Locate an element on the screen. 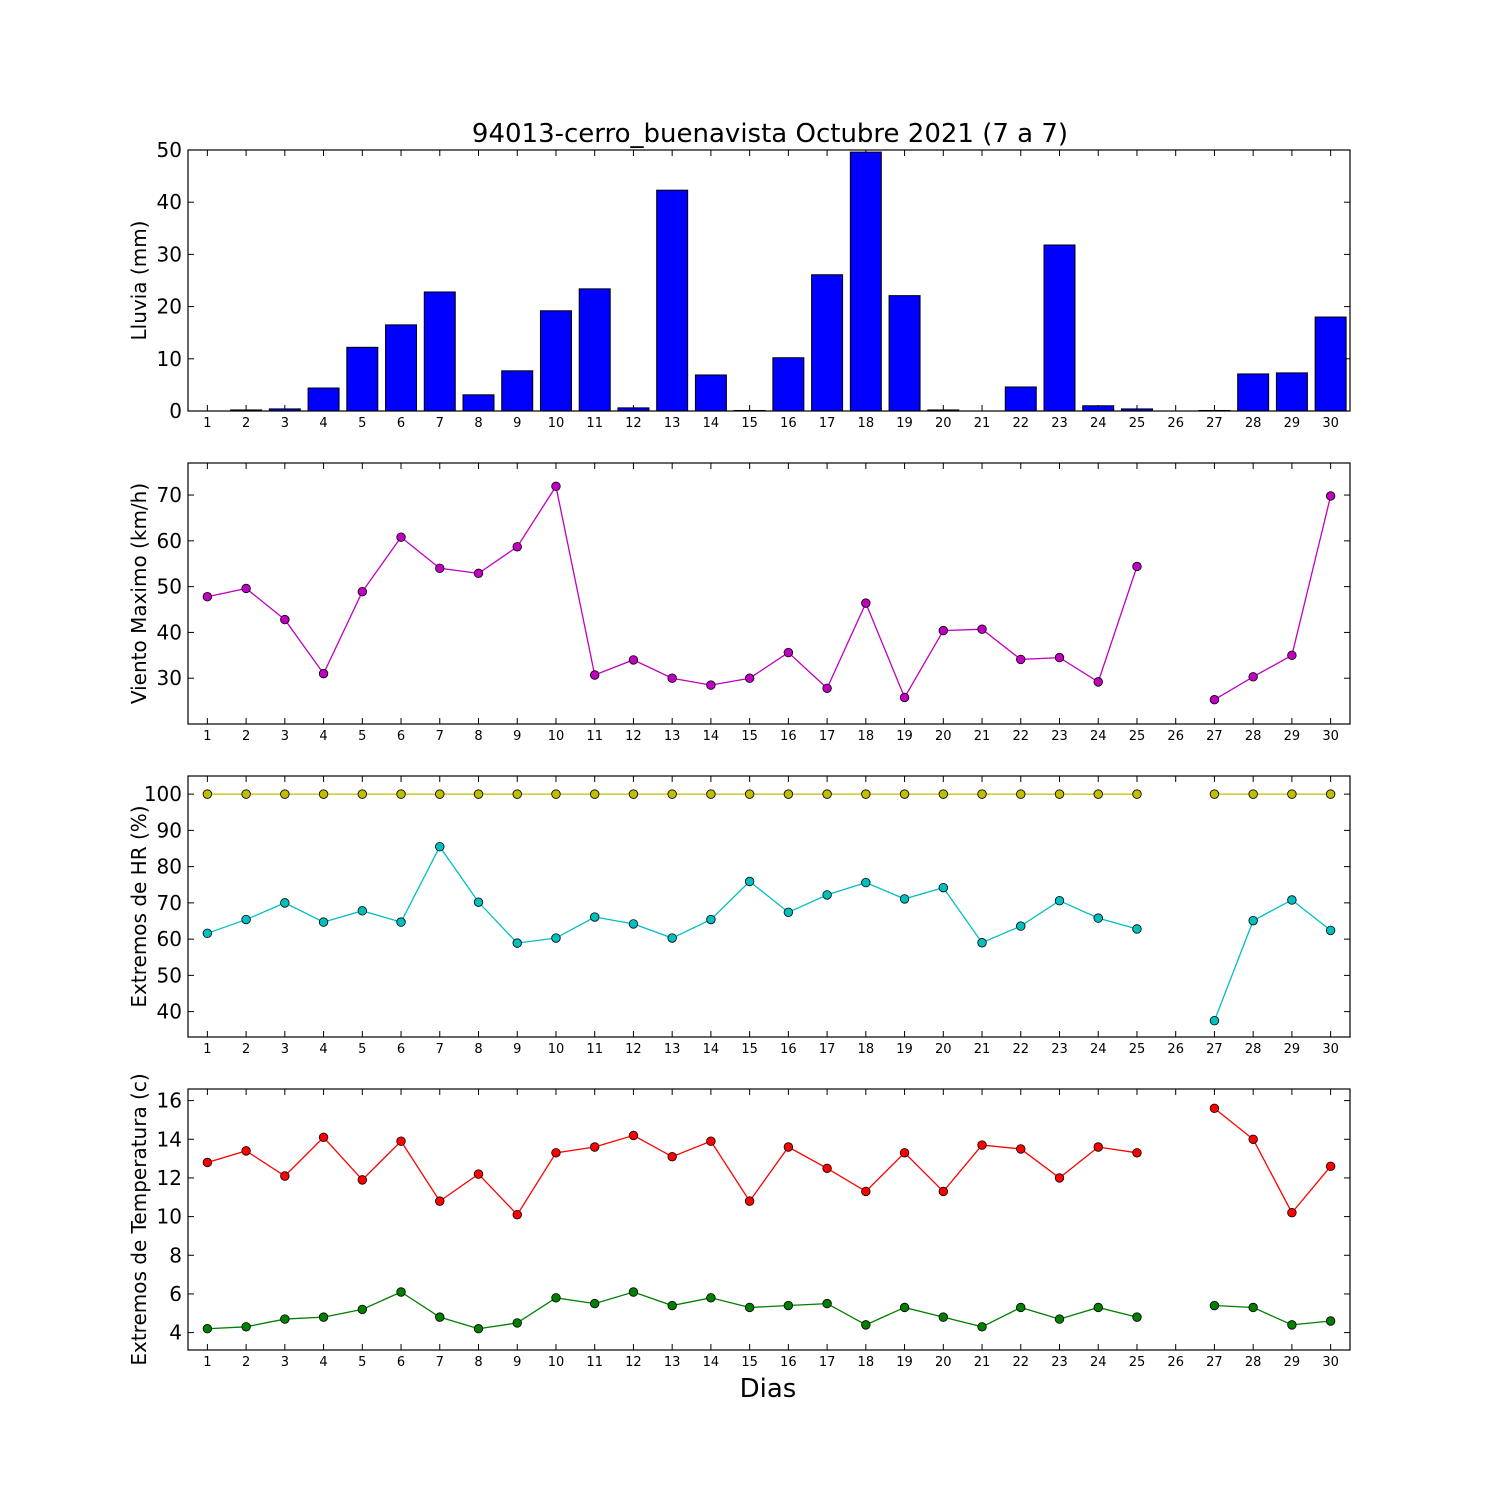  x-tick-label: 2 is located at coordinates (246, 1362).